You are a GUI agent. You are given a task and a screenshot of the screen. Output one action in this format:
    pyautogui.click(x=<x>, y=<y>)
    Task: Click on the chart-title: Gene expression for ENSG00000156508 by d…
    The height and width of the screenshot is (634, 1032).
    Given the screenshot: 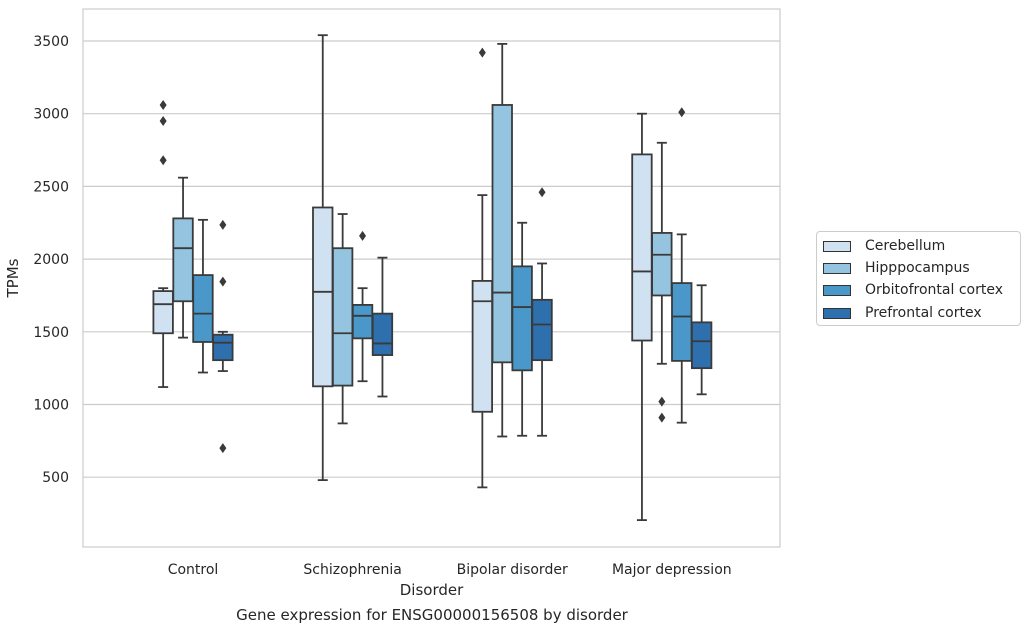 What is the action you would take?
    pyautogui.click(x=432, y=615)
    